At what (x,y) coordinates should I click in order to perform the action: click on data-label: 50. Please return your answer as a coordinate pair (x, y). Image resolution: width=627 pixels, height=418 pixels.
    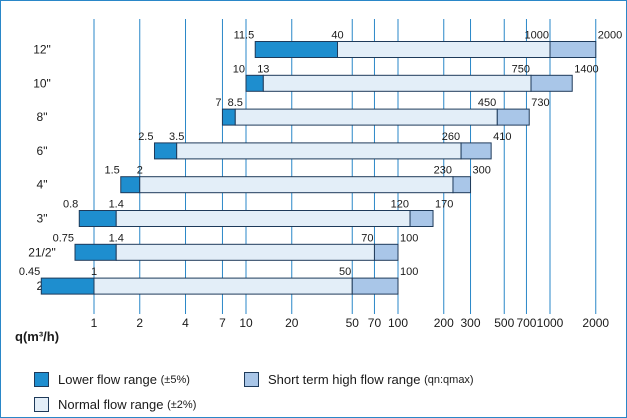
    Looking at the image, I should click on (345, 272).